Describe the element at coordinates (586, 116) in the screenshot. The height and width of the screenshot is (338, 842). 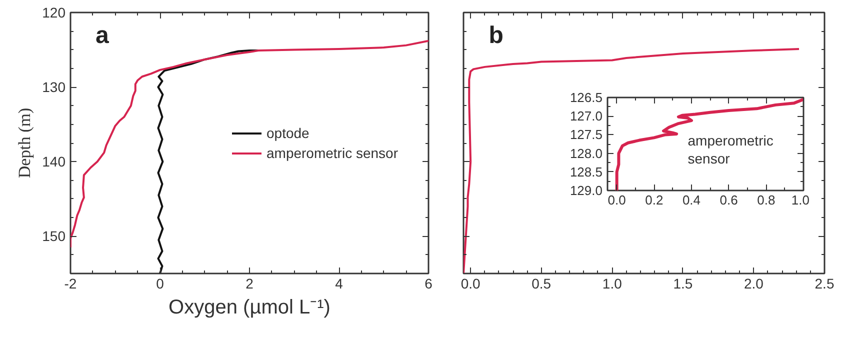
I see `y-tick-label: 127.0` at that location.